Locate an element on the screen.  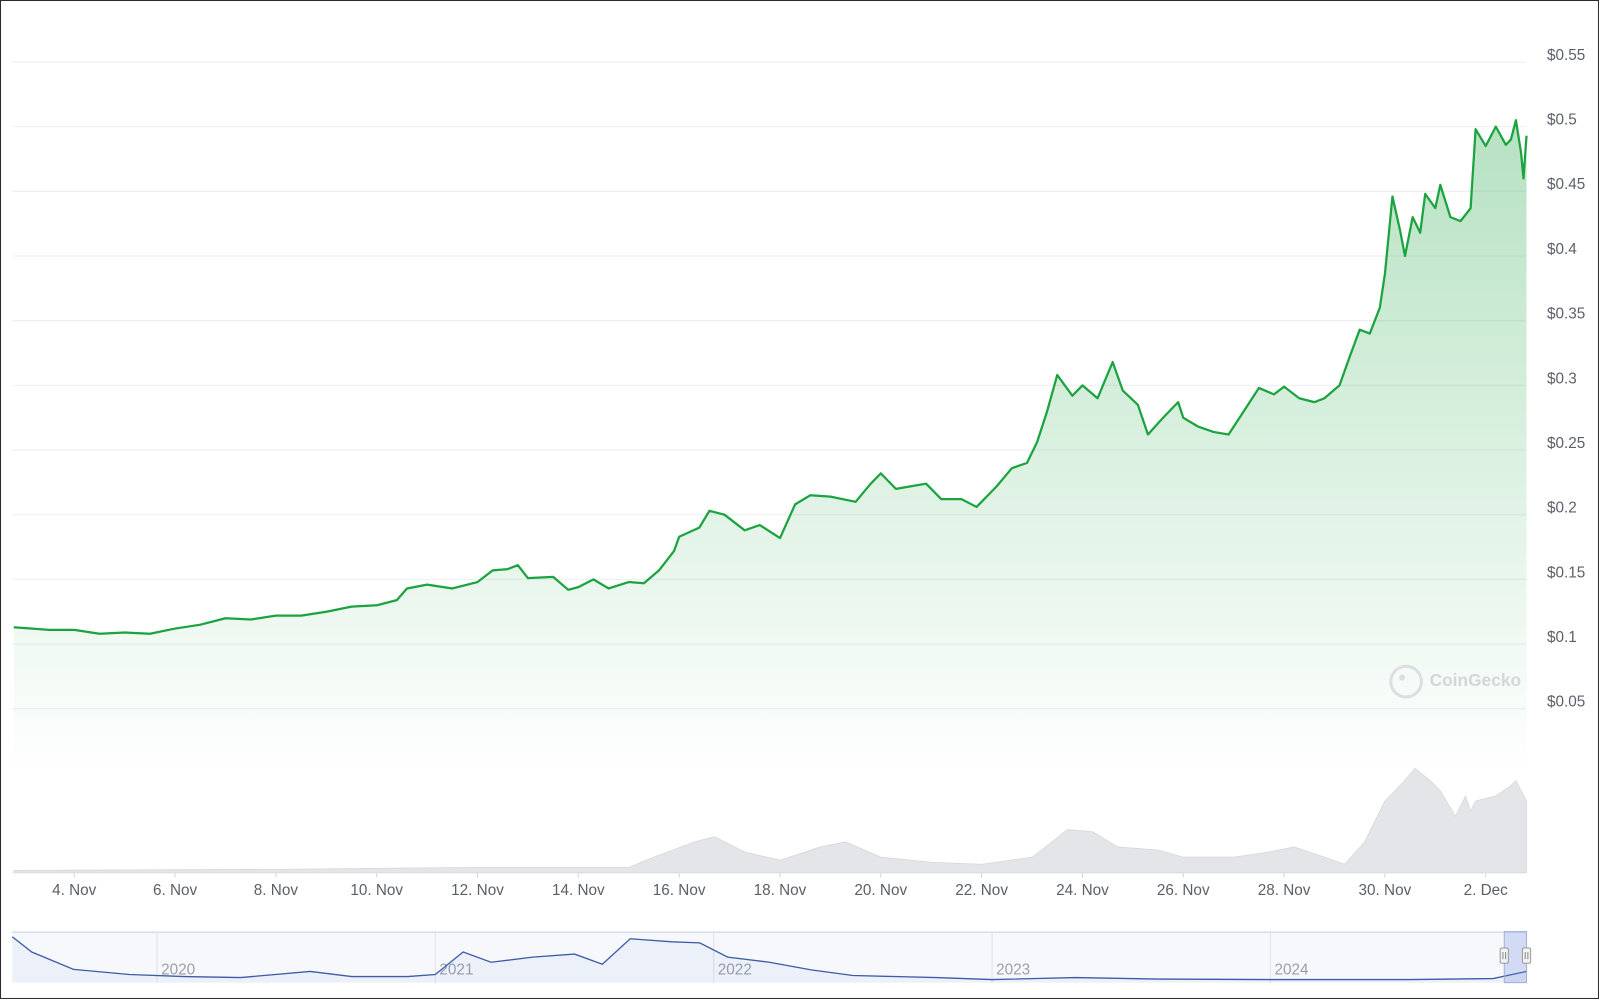
navigator-tick-label: 2021 is located at coordinates (456, 969).